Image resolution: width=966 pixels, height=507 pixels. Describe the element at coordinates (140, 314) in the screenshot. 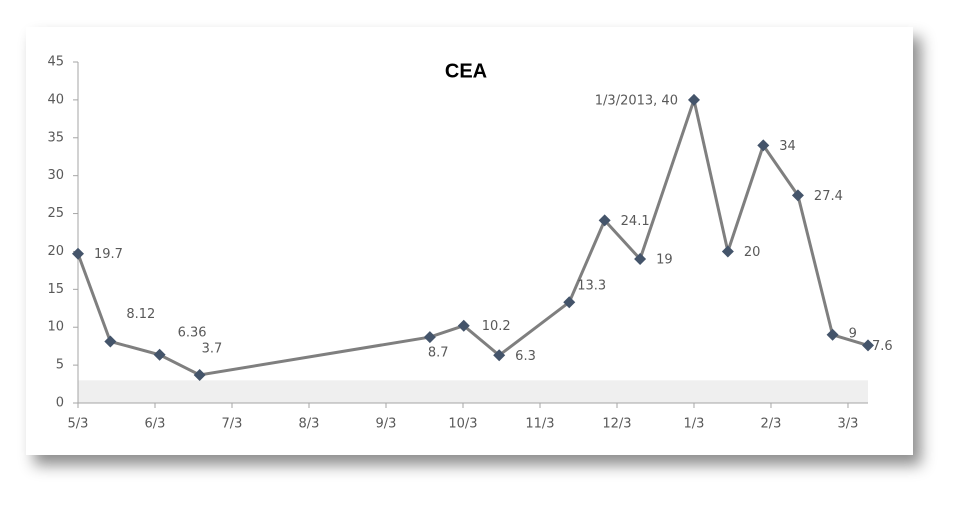

I see `data-label: 8.12` at that location.